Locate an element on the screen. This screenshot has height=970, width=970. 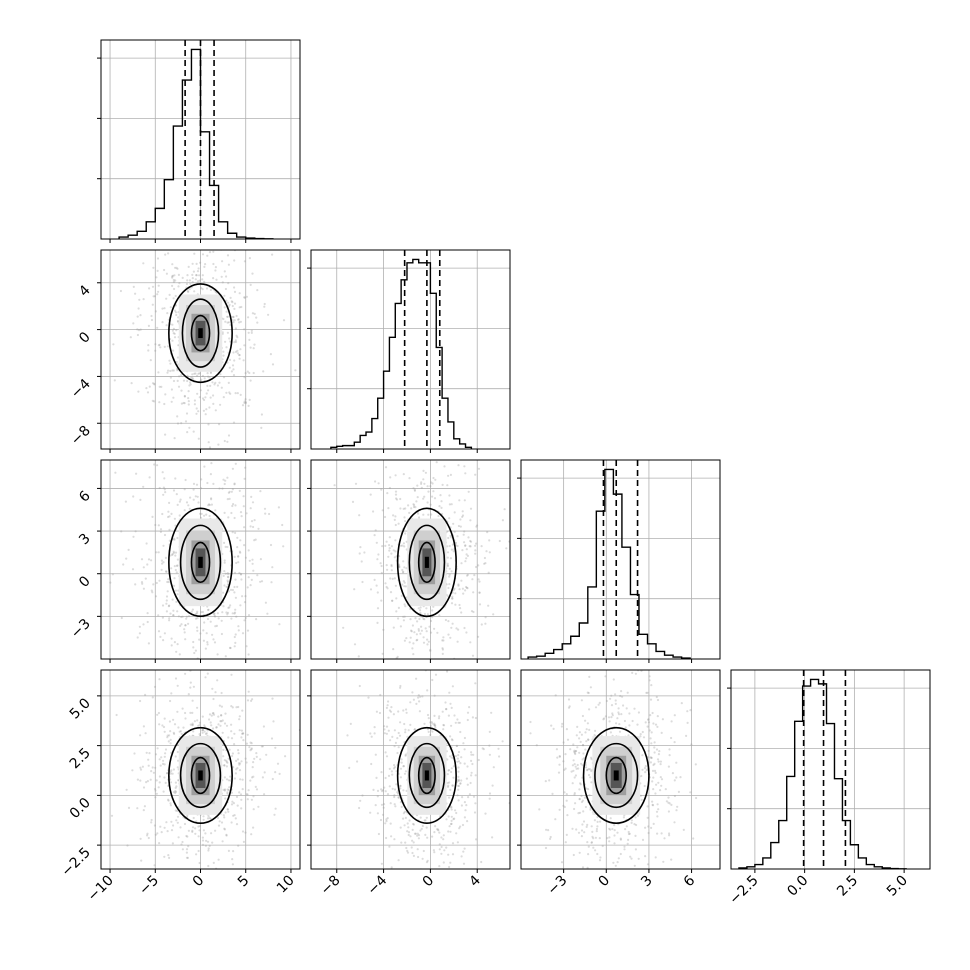
panel-frame is located at coordinates (620, 559).